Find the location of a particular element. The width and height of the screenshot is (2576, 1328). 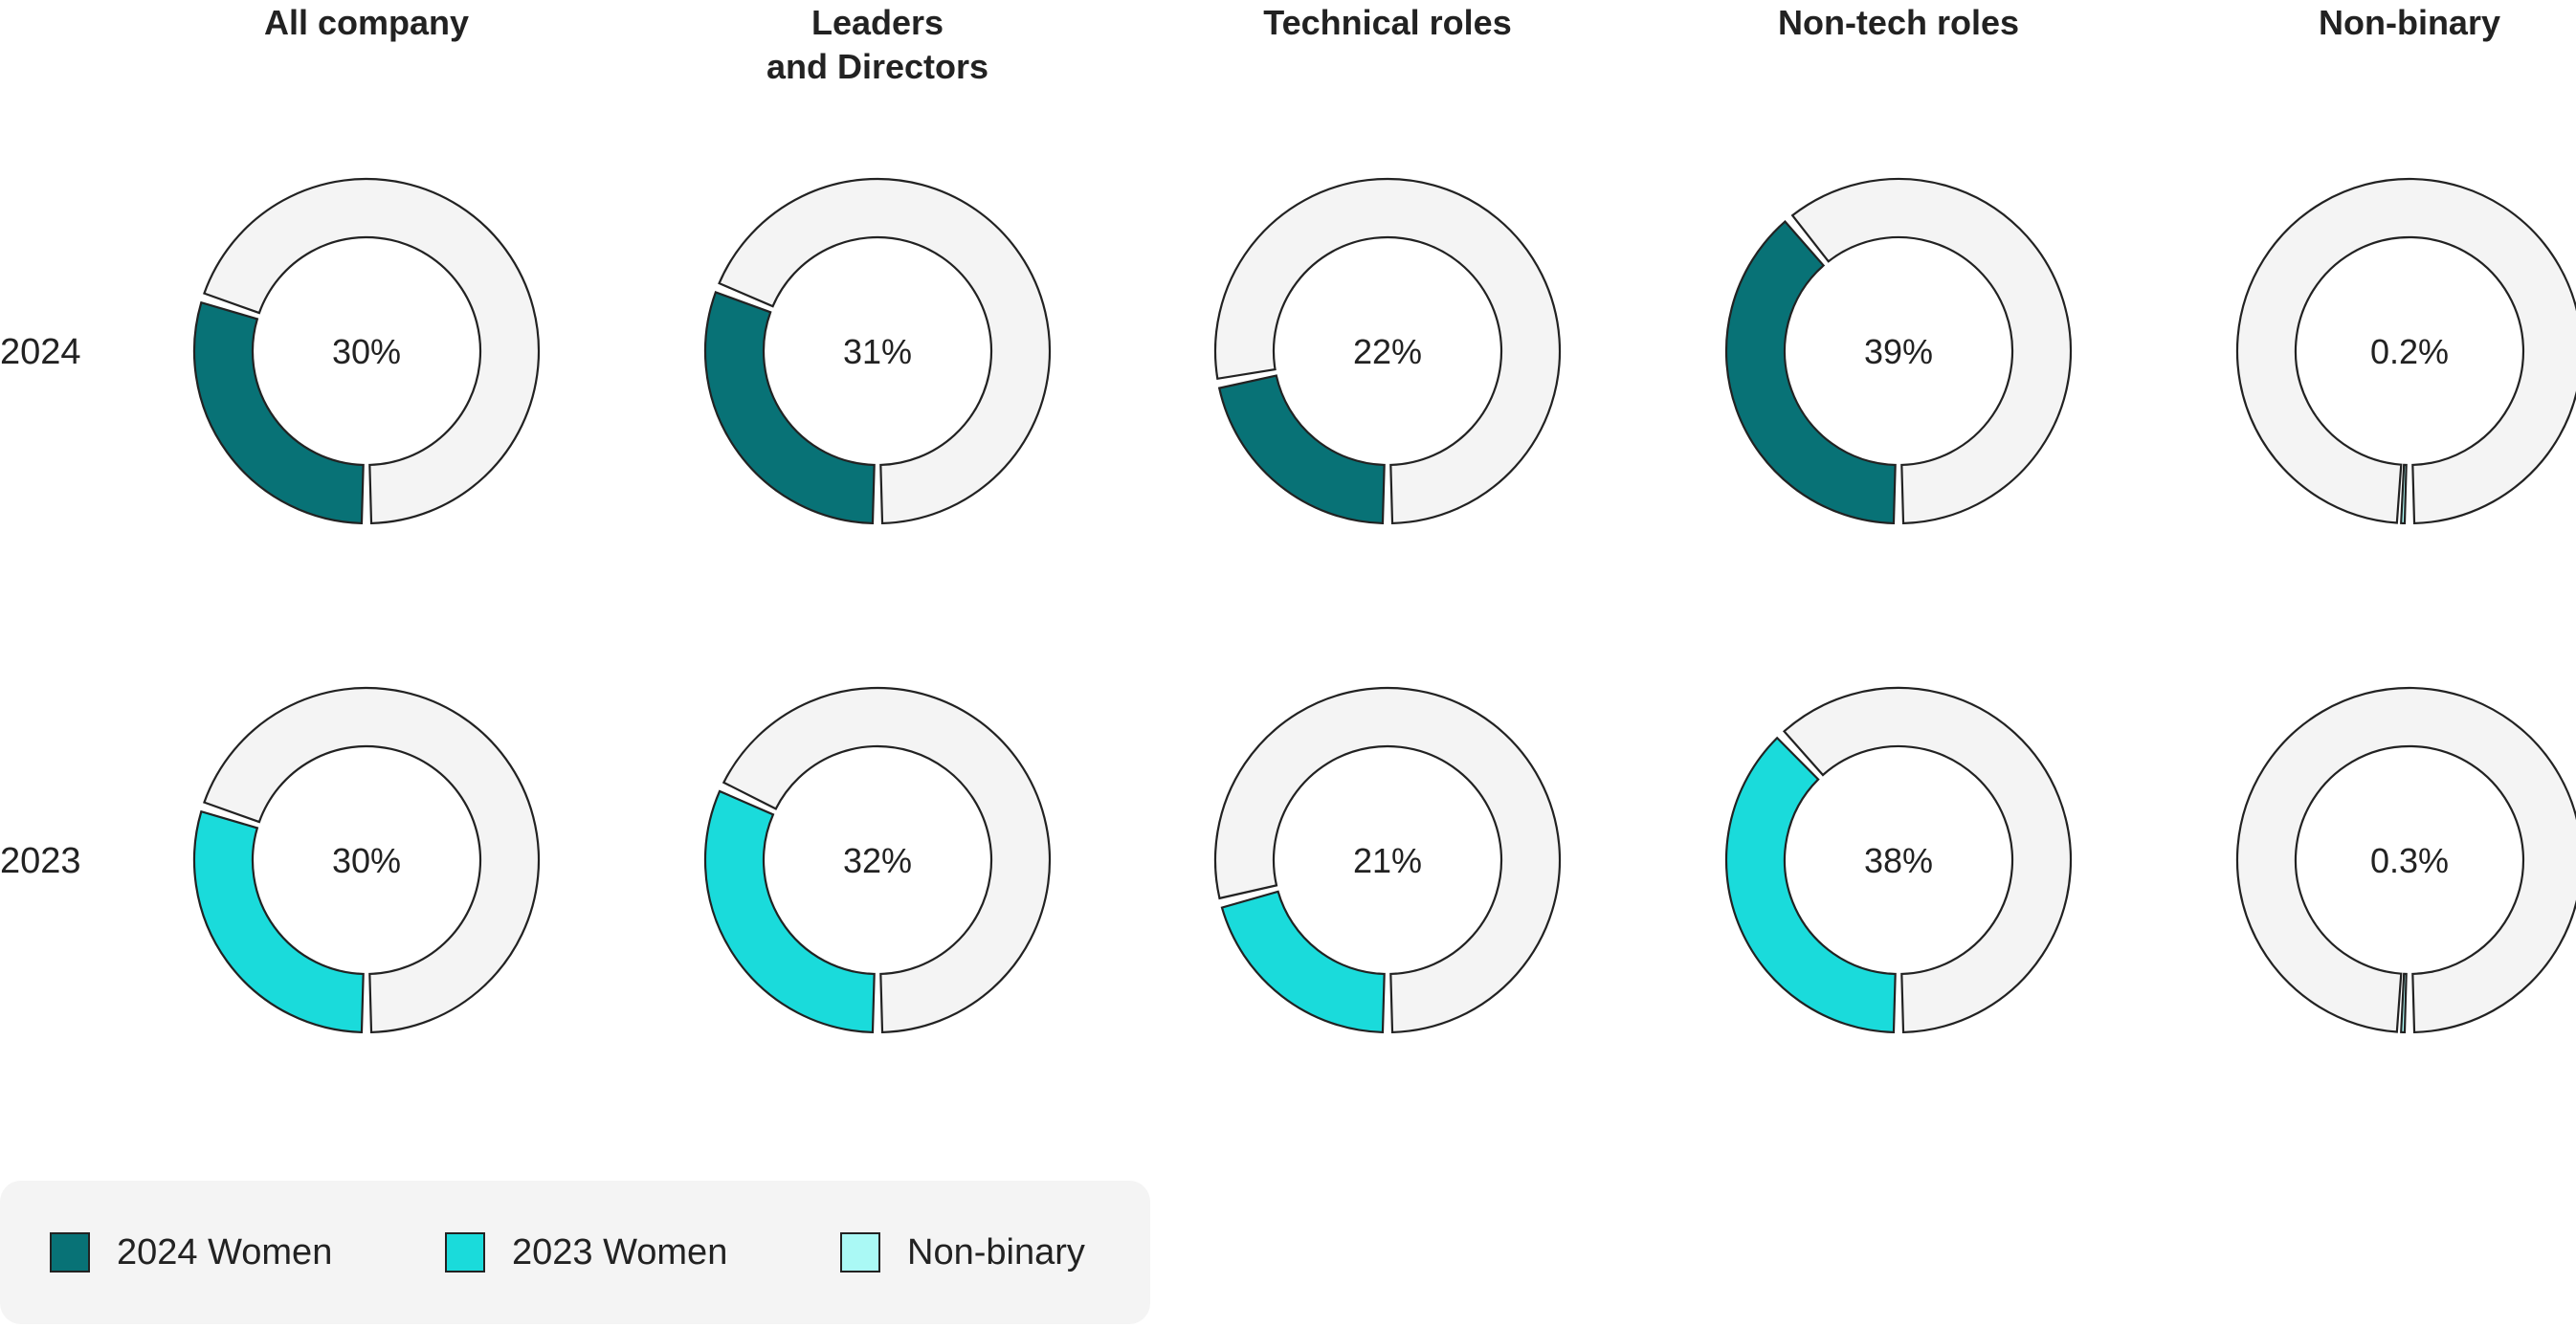

donut-non-binary-2024: 0.2% is located at coordinates (2405, 351).